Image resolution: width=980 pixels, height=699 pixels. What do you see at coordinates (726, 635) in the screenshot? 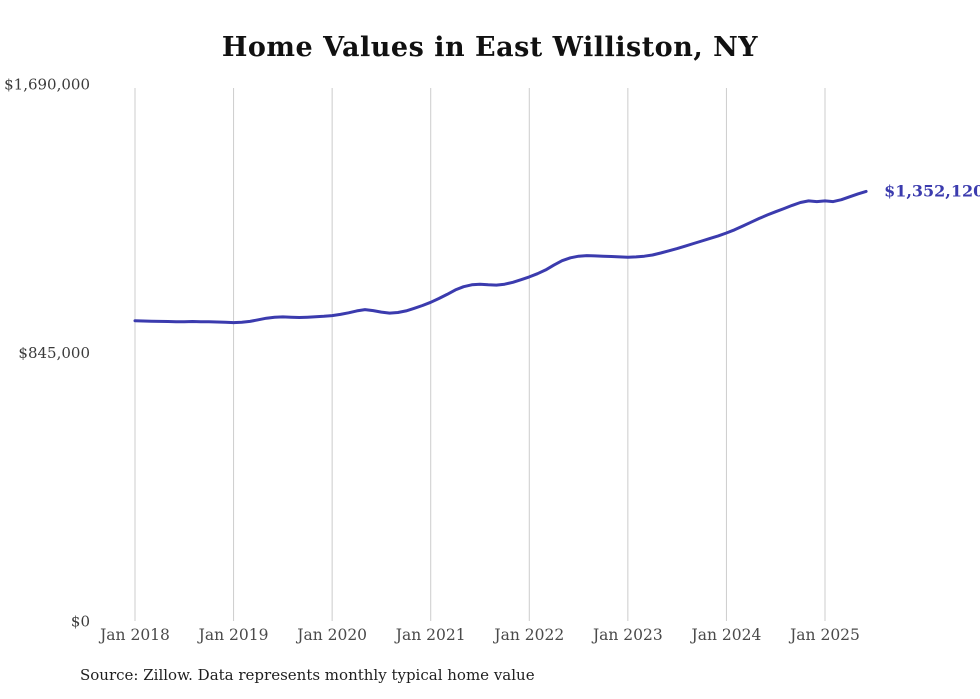
I see `x-tick-label: Jan 2024` at bounding box center [726, 635].